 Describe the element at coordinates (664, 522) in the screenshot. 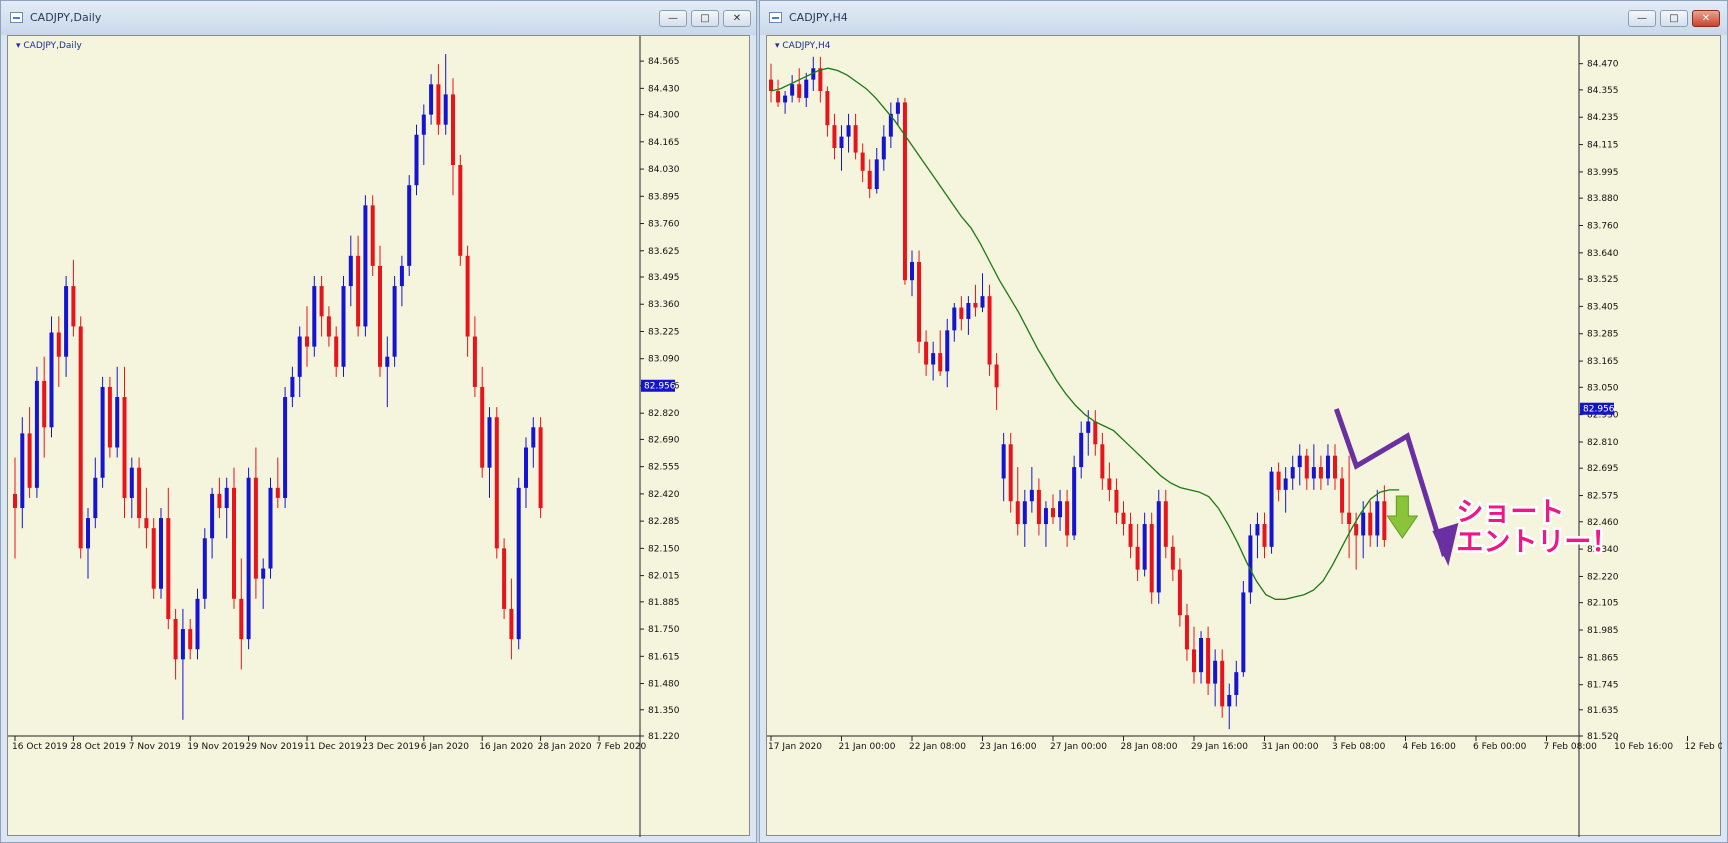

I see `price-tick-label: 82.285` at that location.